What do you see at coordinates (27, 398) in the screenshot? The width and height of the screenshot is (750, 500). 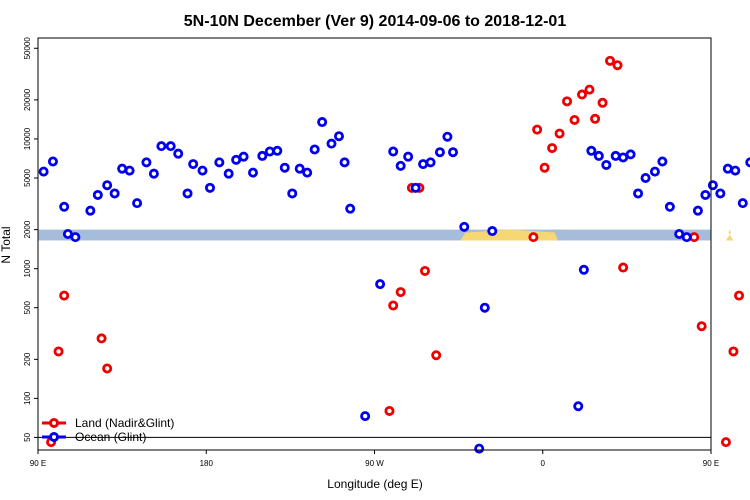 I see `y-tick-label: 100` at bounding box center [27, 398].